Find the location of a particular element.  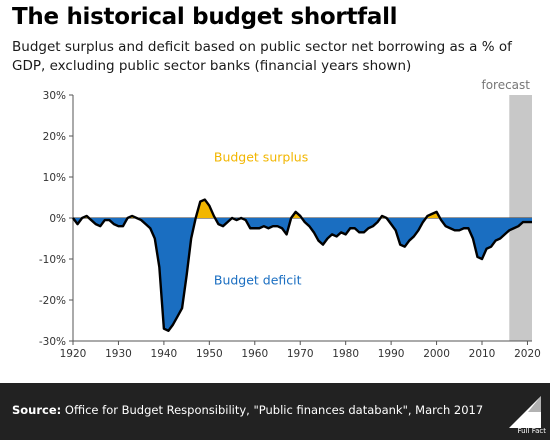

x-tick-label: 2000 is located at coordinates (436, 354).